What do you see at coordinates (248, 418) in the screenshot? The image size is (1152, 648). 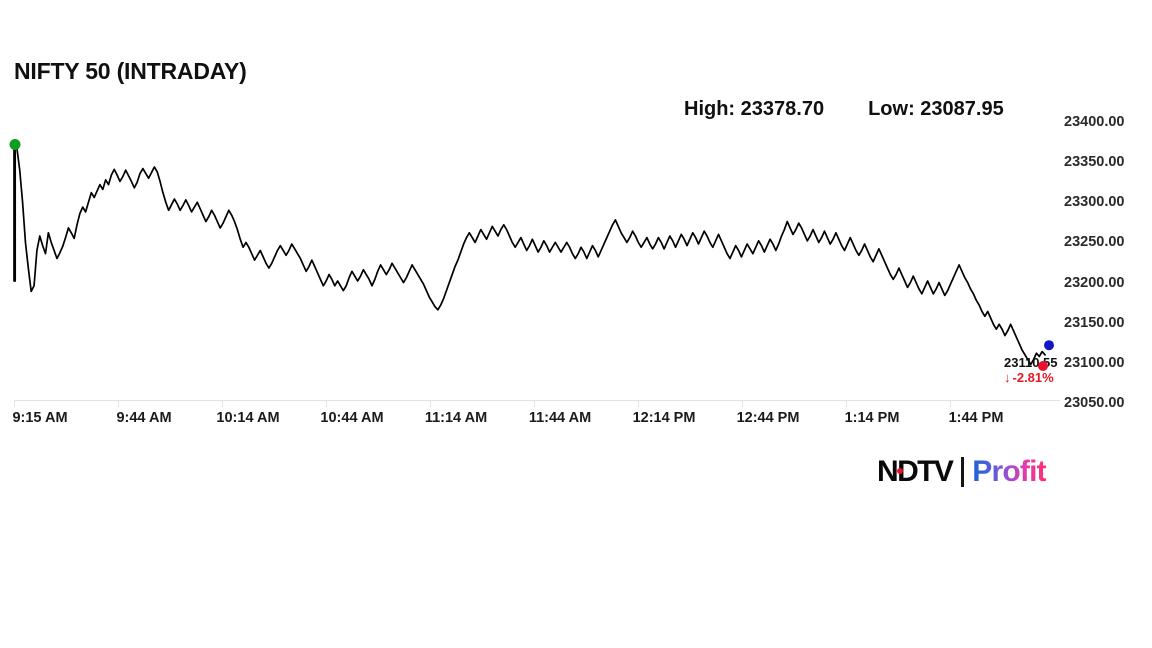 I see `x-tick-label: 10:14 AM` at bounding box center [248, 418].